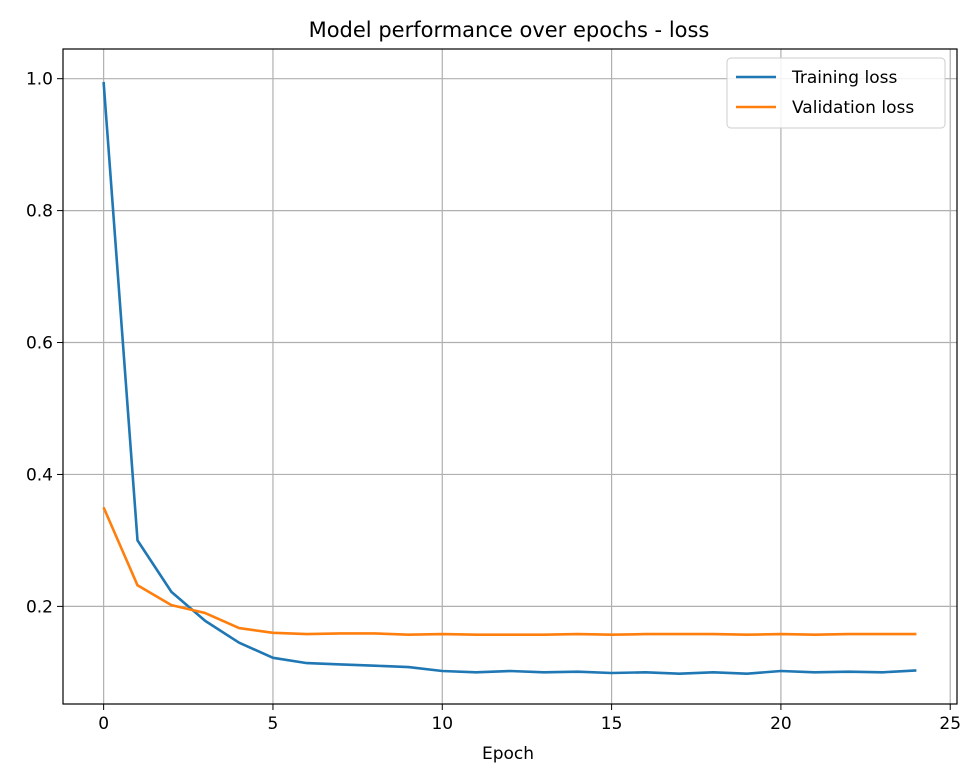  What do you see at coordinates (103, 724) in the screenshot?
I see `x-tick-label: 0` at bounding box center [103, 724].